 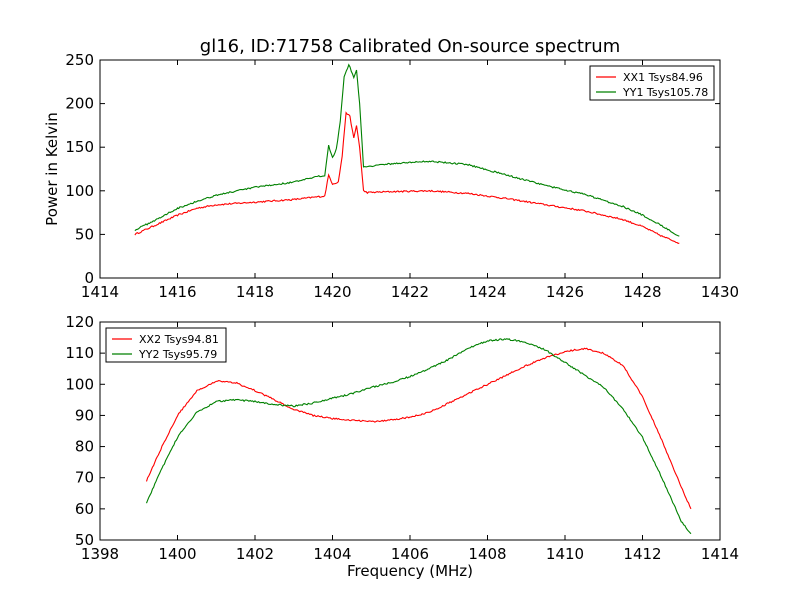 I want to click on x-tick-label: 1416, so click(x=177, y=292).